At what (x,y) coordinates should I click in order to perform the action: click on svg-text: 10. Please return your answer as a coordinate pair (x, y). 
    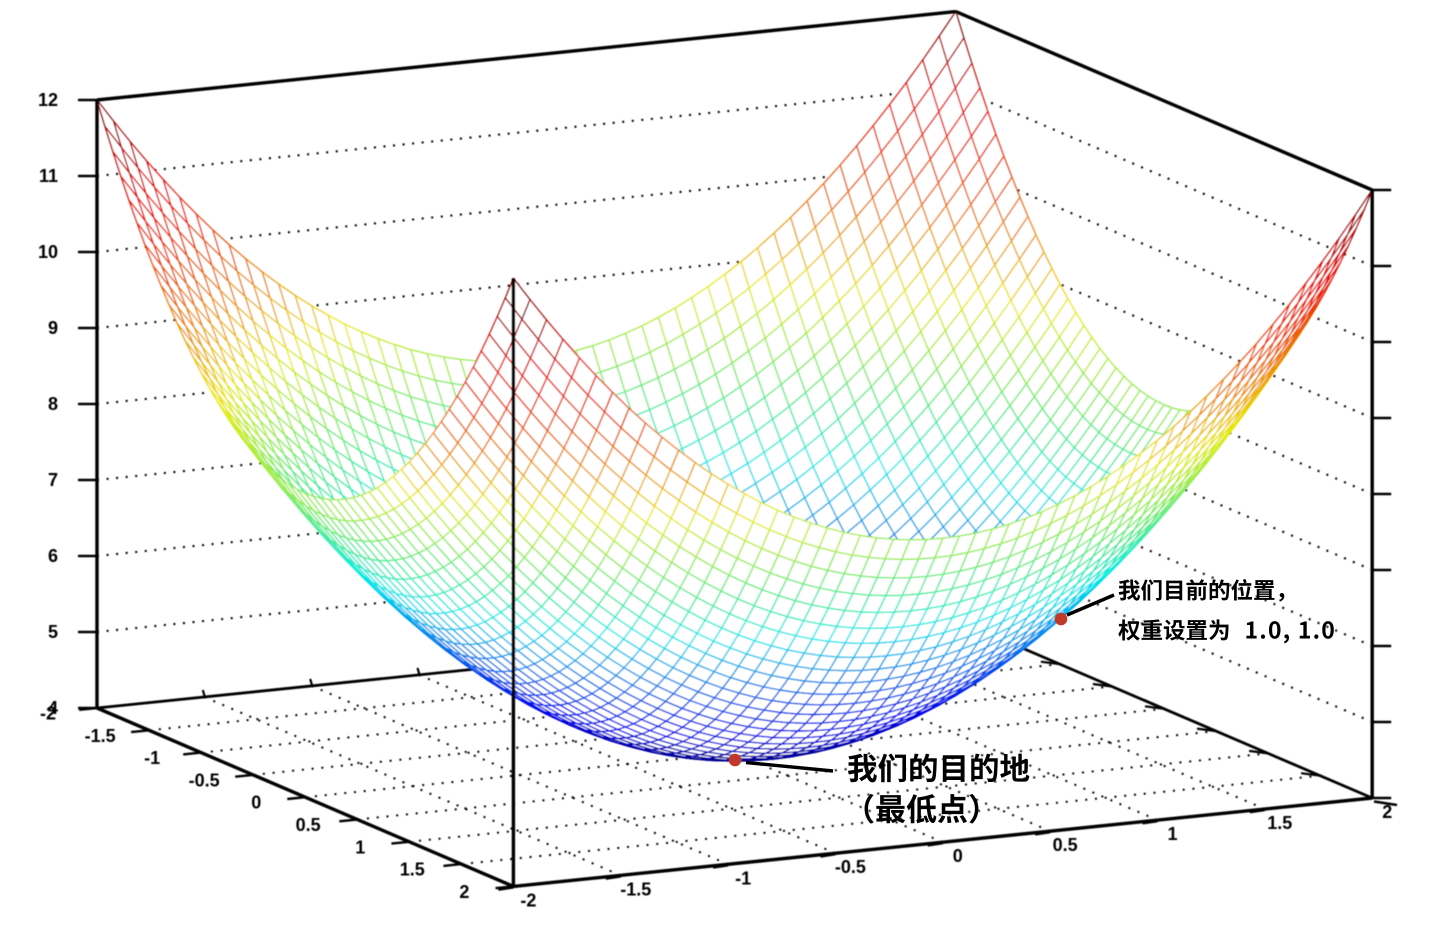
    Looking at the image, I should click on (48, 252).